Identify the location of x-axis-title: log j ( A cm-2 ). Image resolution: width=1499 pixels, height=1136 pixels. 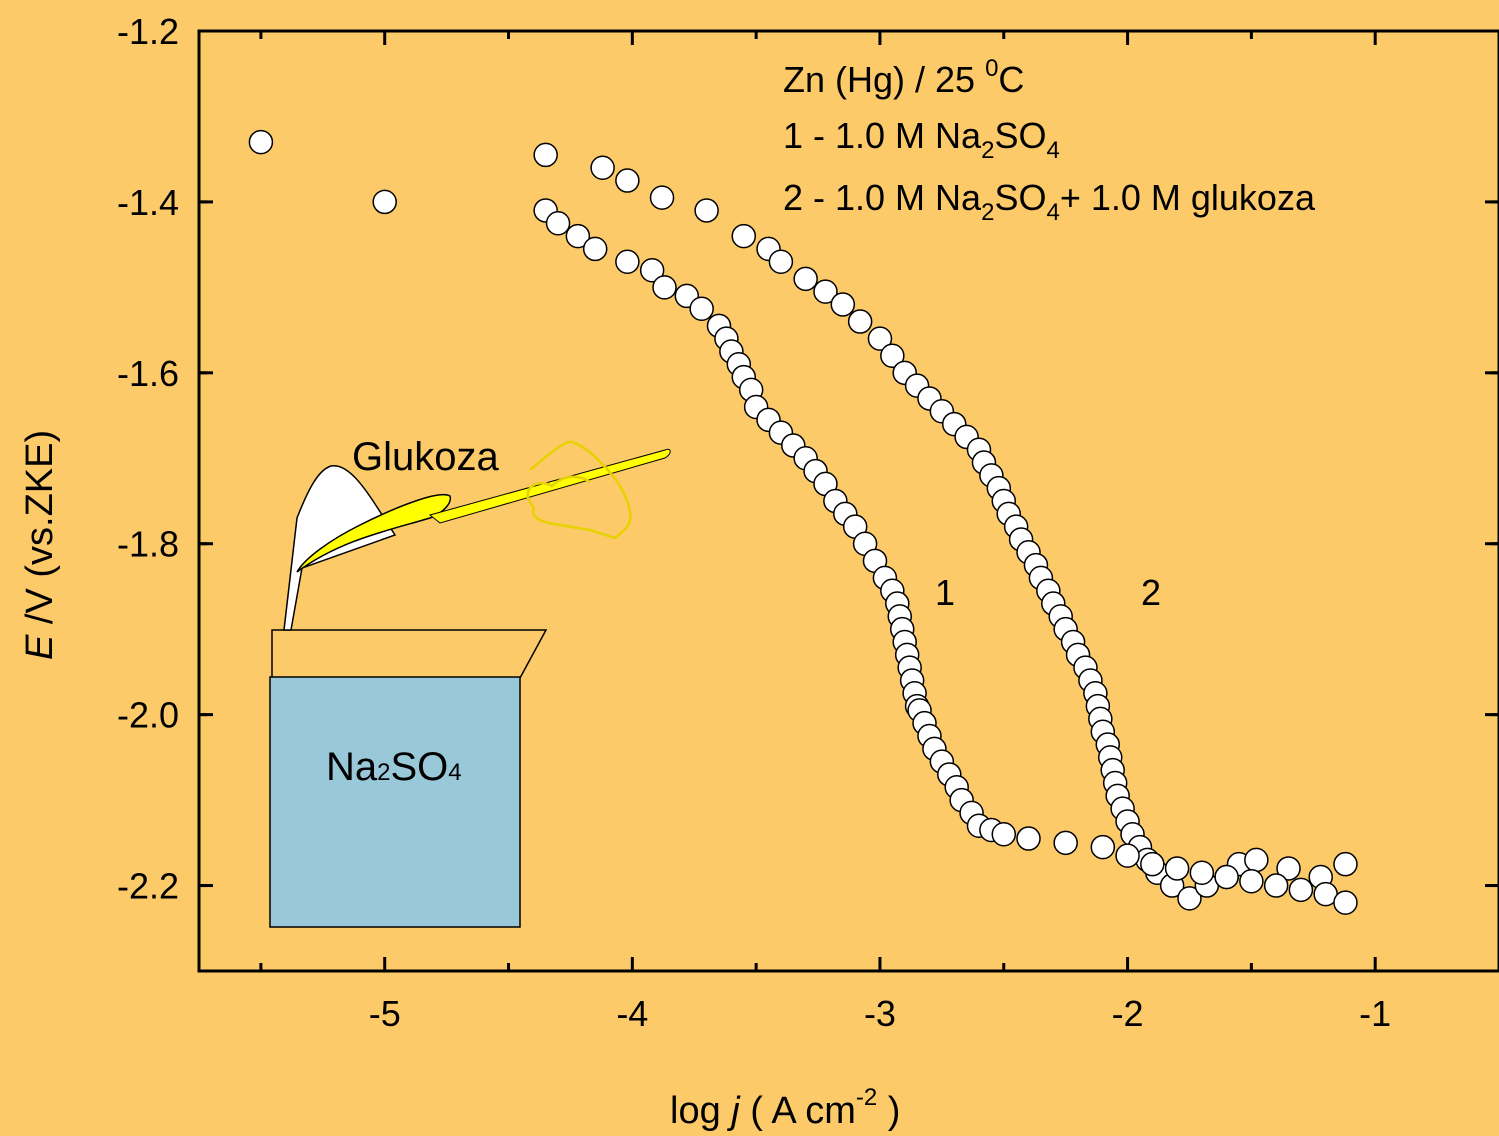
(785, 1108).